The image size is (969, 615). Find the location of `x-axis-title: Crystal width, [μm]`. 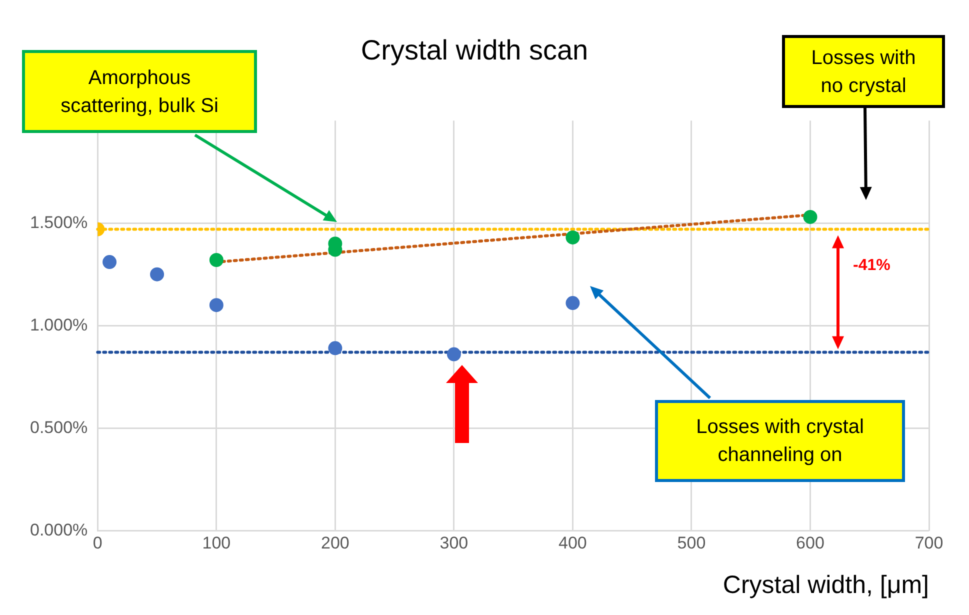

x-axis-title: Crystal width, [μm] is located at coordinates (825, 584).